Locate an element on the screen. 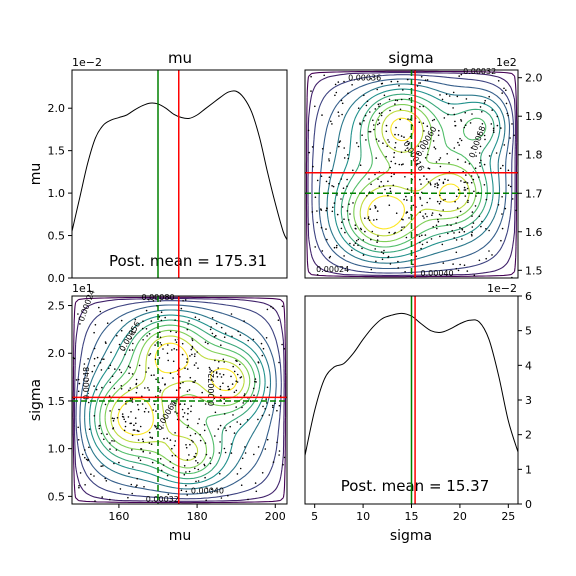 The height and width of the screenshot is (576, 576). sigma-marginal-ytick-label: 5 is located at coordinates (528, 331).